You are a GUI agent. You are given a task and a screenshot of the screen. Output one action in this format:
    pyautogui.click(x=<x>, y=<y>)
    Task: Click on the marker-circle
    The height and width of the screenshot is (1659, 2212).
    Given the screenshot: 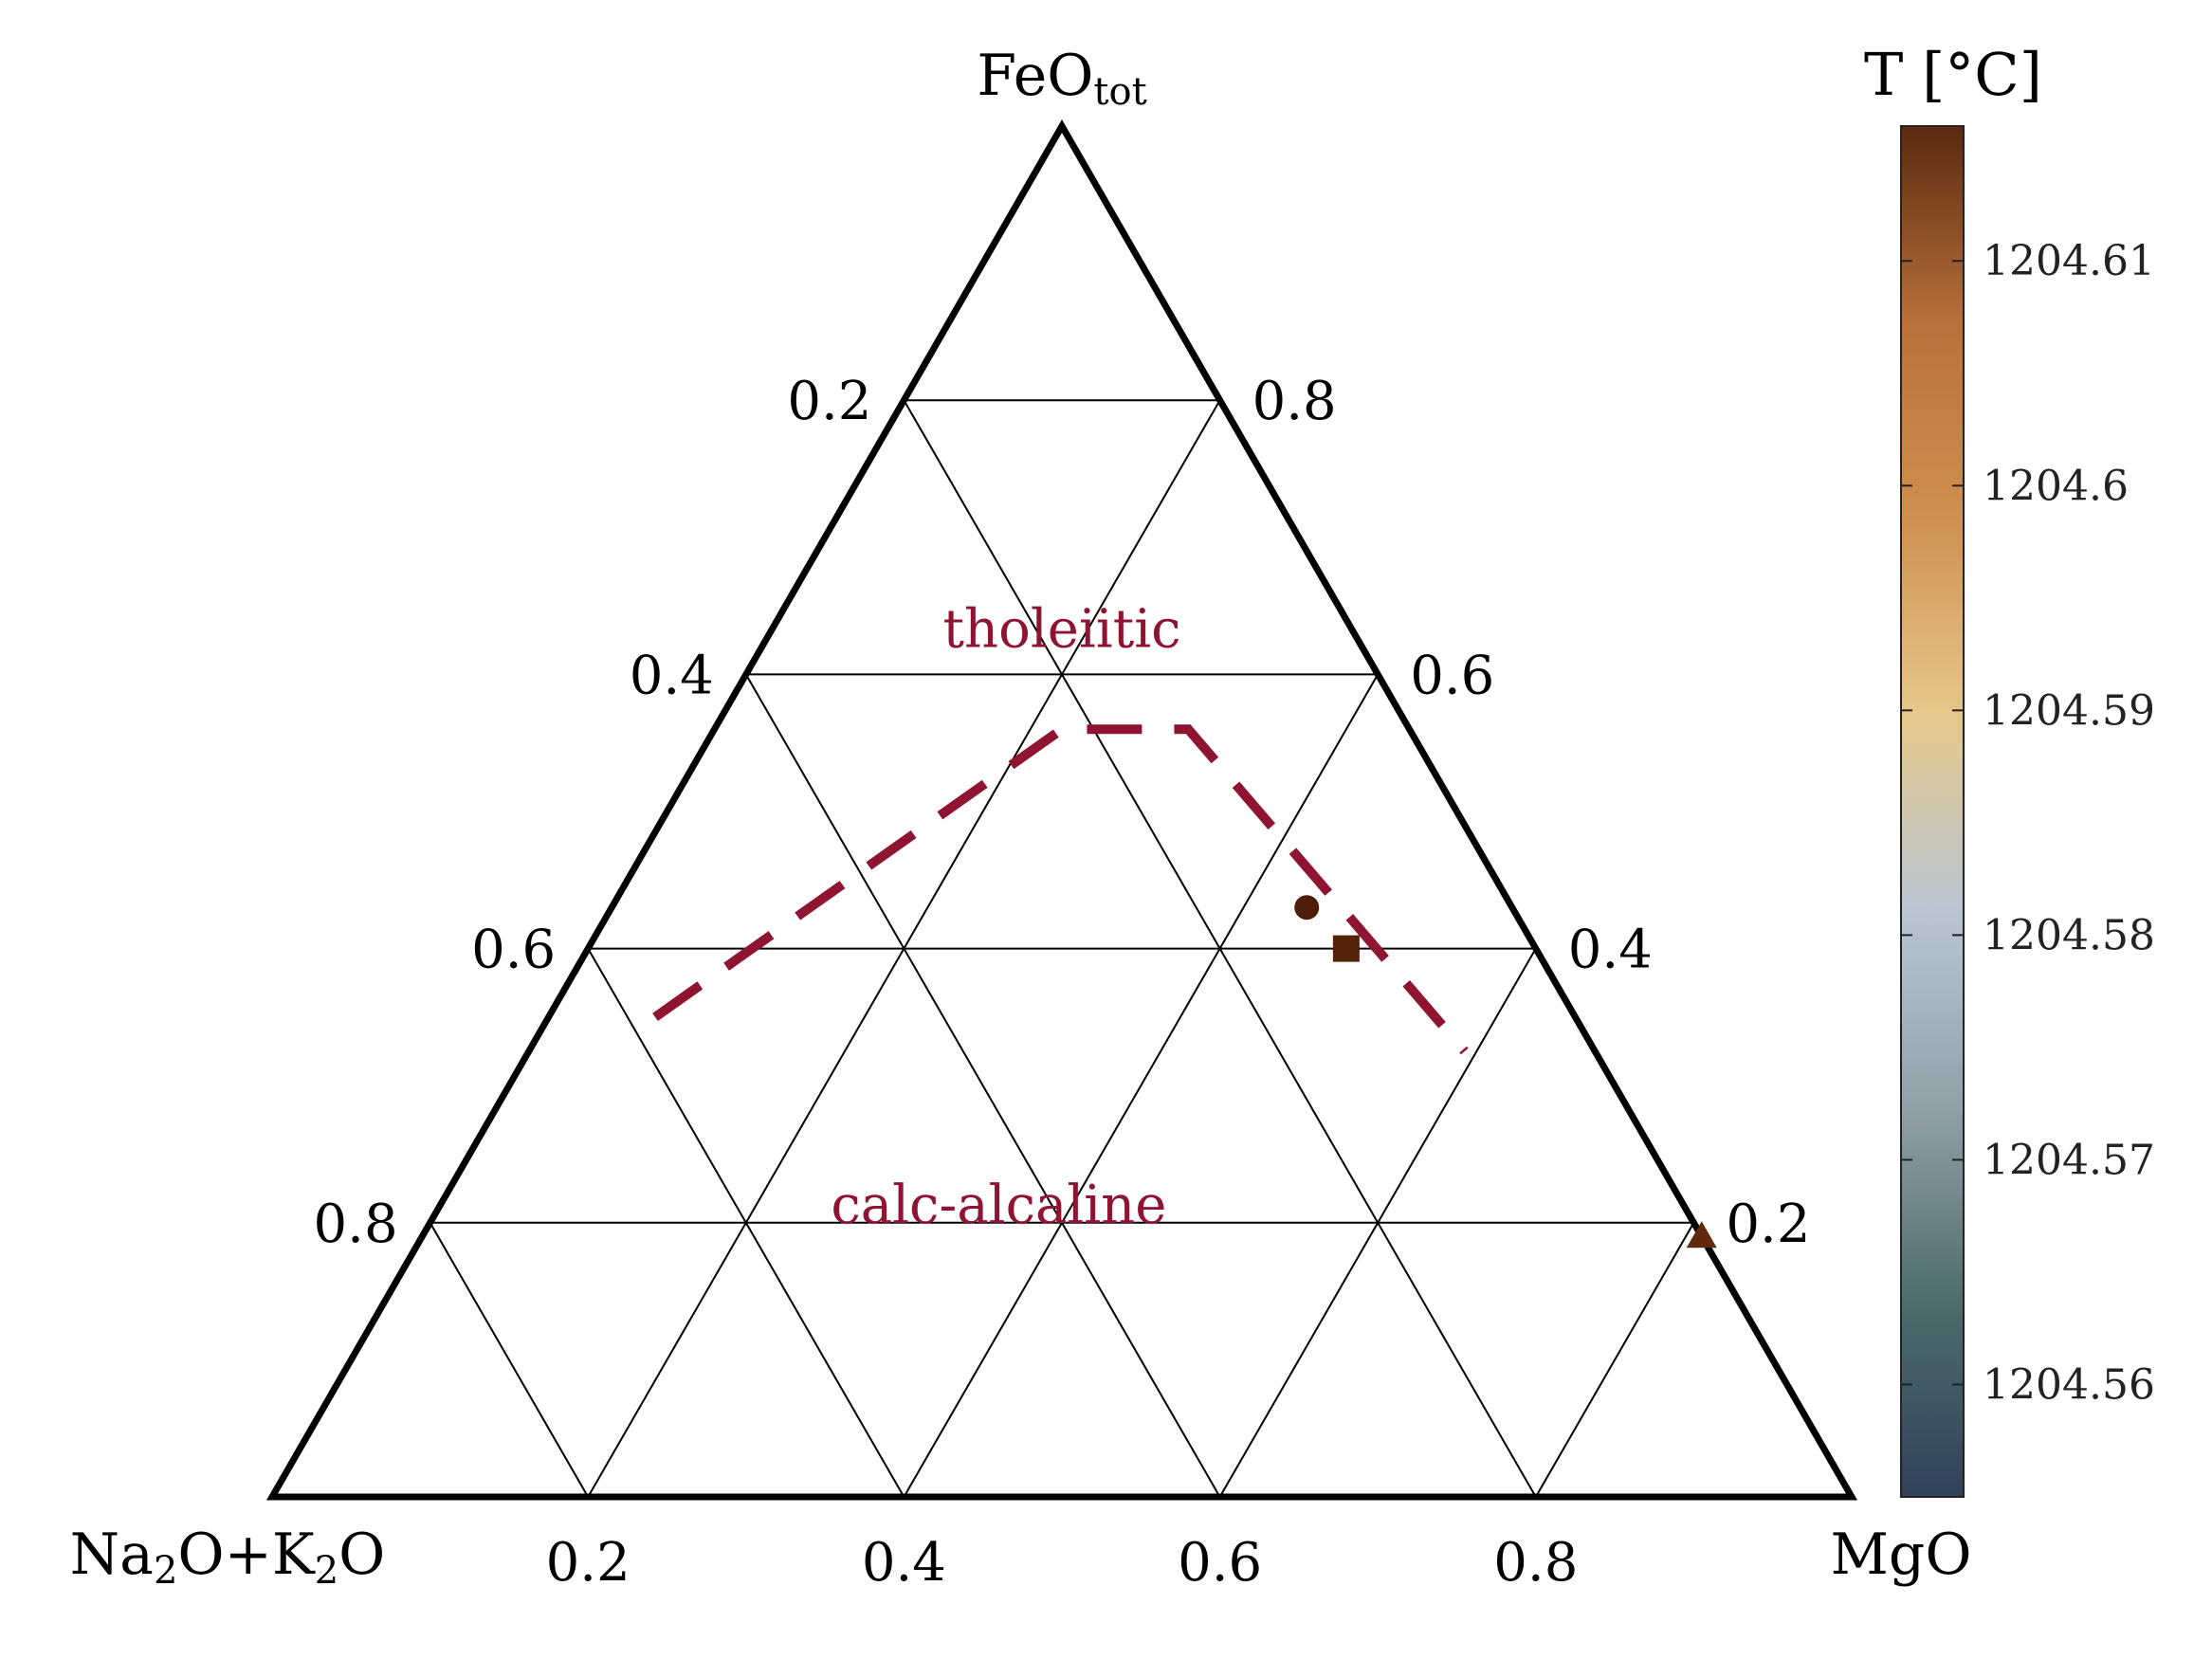 What is the action you would take?
    pyautogui.click(x=1307, y=908)
    